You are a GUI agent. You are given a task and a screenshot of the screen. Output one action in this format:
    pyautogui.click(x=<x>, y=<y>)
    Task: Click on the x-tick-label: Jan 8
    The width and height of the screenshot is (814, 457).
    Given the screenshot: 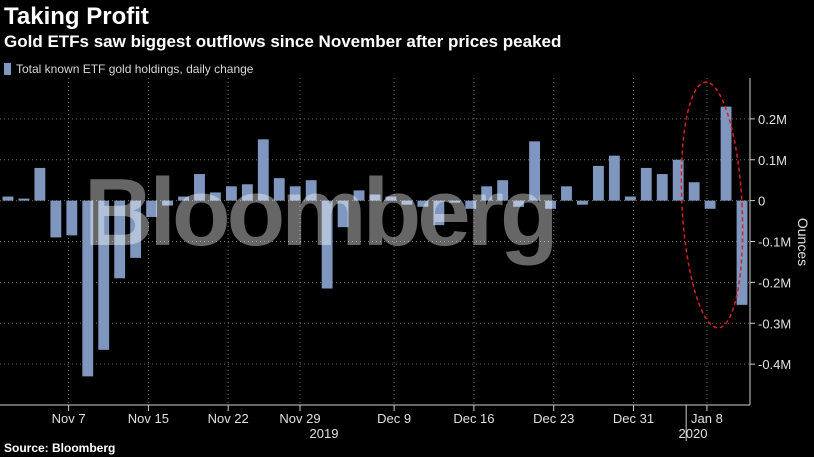 What is the action you would take?
    pyautogui.click(x=707, y=418)
    